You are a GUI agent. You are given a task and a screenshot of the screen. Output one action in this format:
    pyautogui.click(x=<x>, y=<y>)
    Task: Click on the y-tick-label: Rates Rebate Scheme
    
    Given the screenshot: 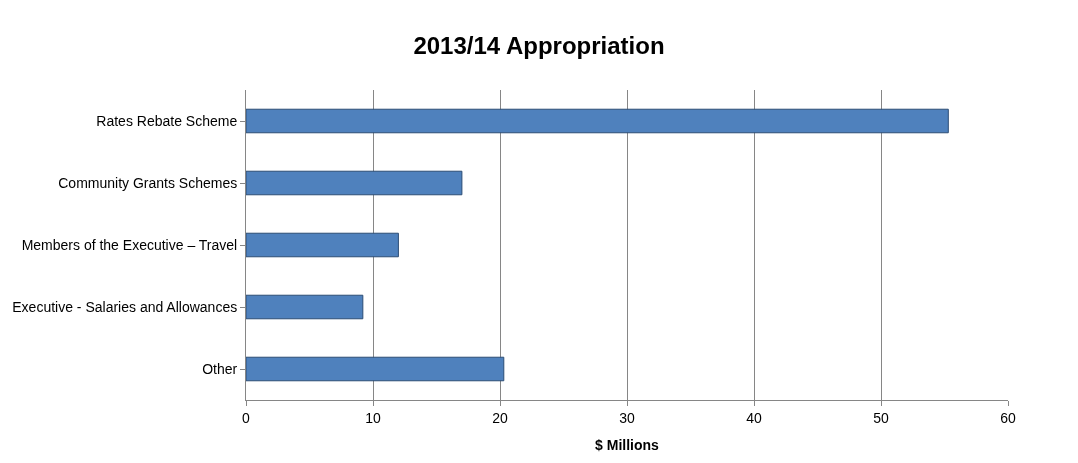 What is the action you would take?
    pyautogui.click(x=167, y=120)
    